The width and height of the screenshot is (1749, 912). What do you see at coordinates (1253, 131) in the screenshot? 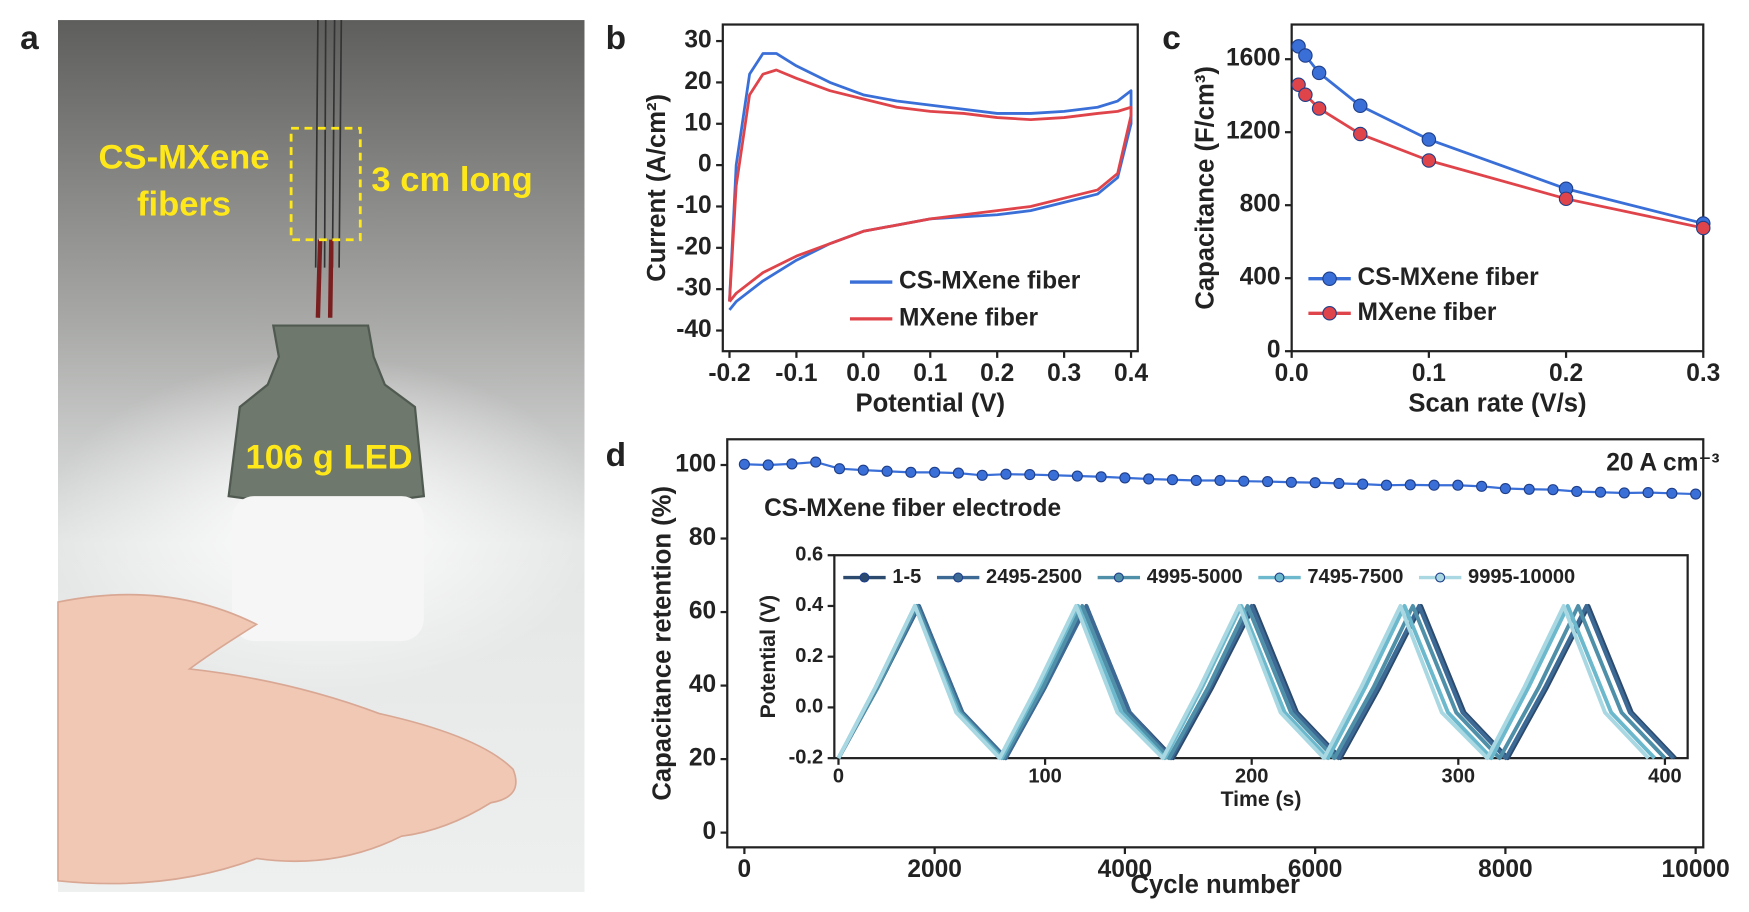
I see `y-tick-label: 1200` at bounding box center [1253, 131].